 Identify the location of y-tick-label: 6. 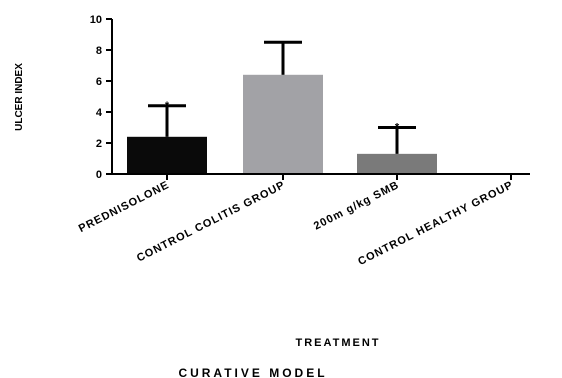
(99, 82).